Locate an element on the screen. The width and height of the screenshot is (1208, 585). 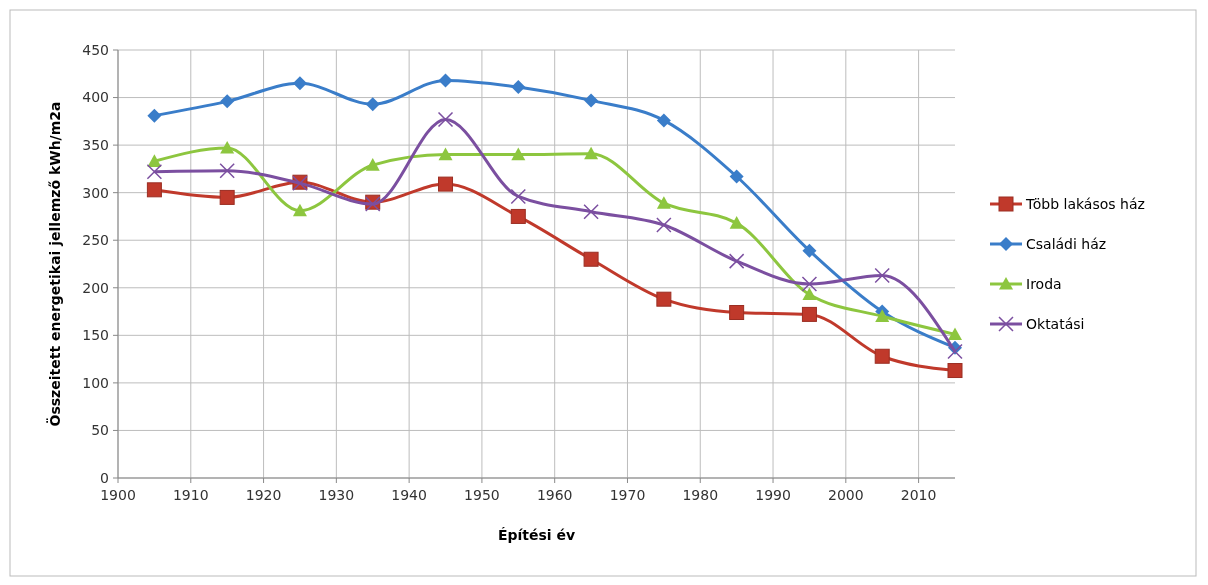
y-tick-label: 150 is located at coordinates (95, 335).